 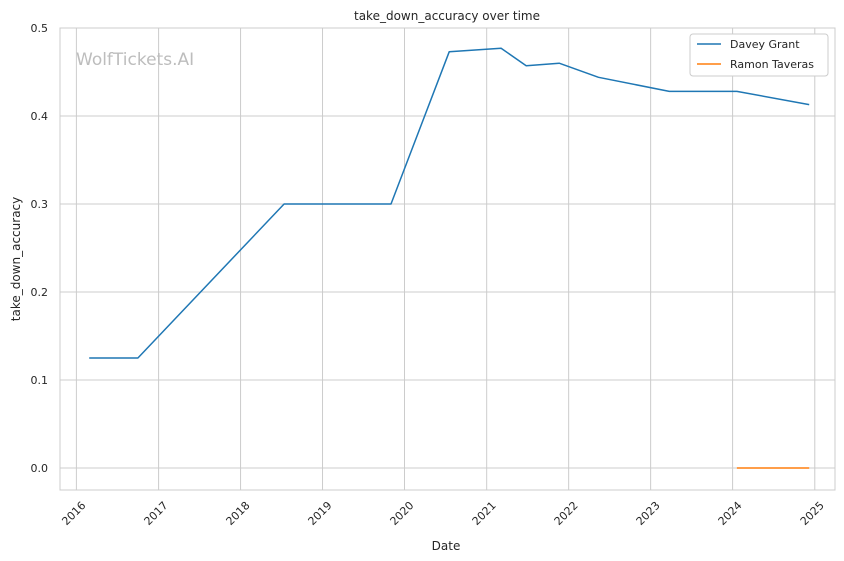 I want to click on chart-title: take_down_accuracy over time, so click(x=447, y=16).